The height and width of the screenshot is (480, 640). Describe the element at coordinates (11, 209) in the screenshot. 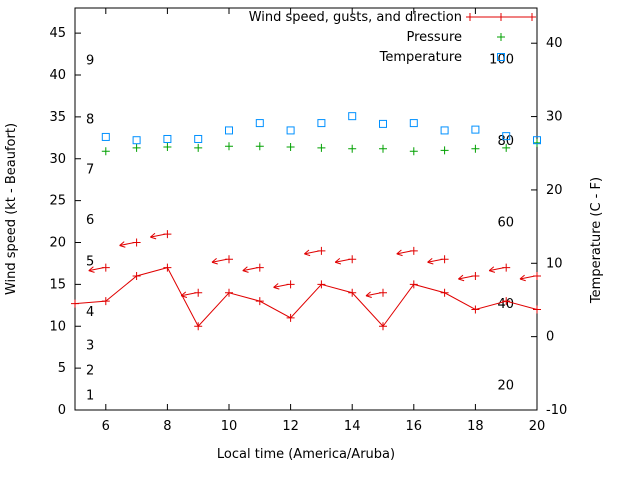

I see `svg-text: Wind speed (kt - Beaufort)` at that location.